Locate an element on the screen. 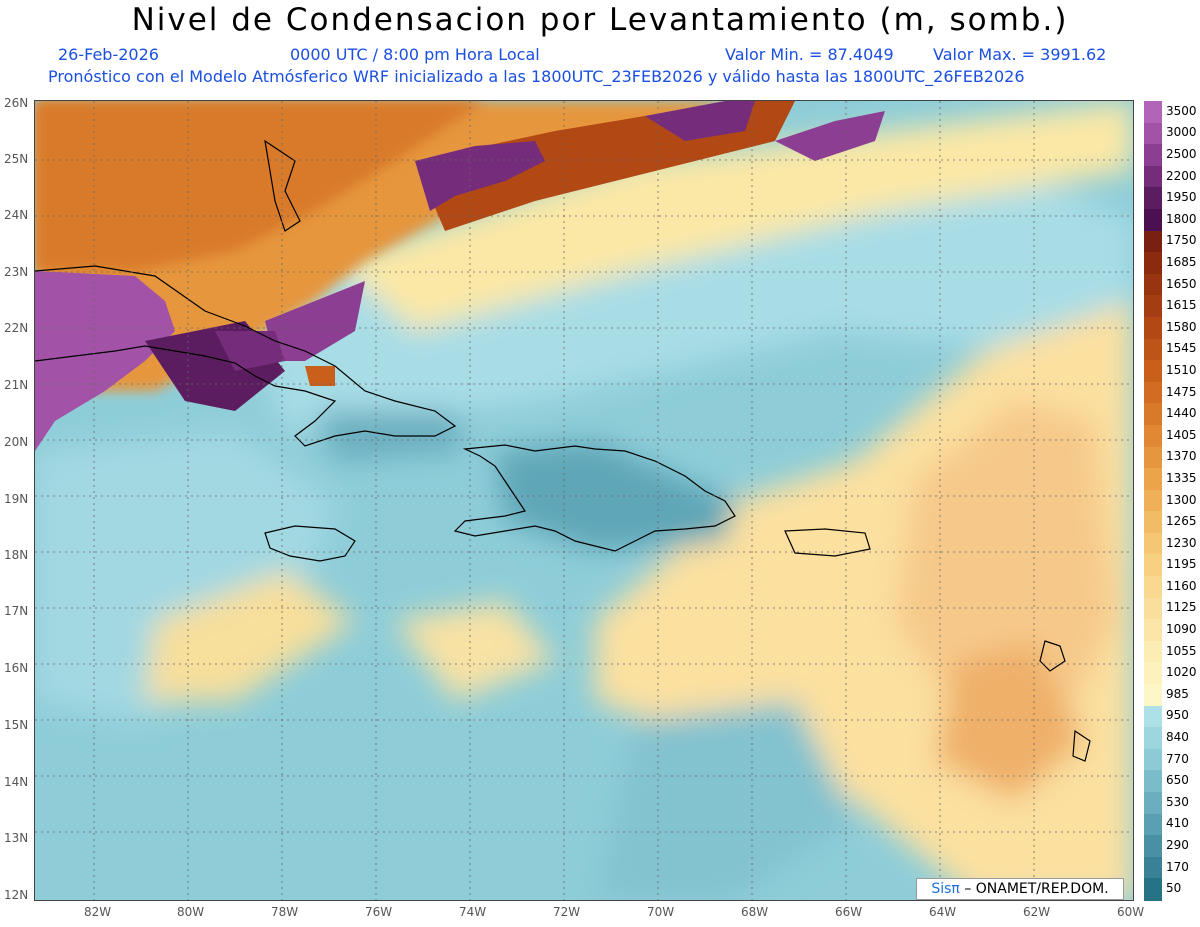 The image size is (1200, 927). colorbar-label: 1300 is located at coordinates (1181, 499).